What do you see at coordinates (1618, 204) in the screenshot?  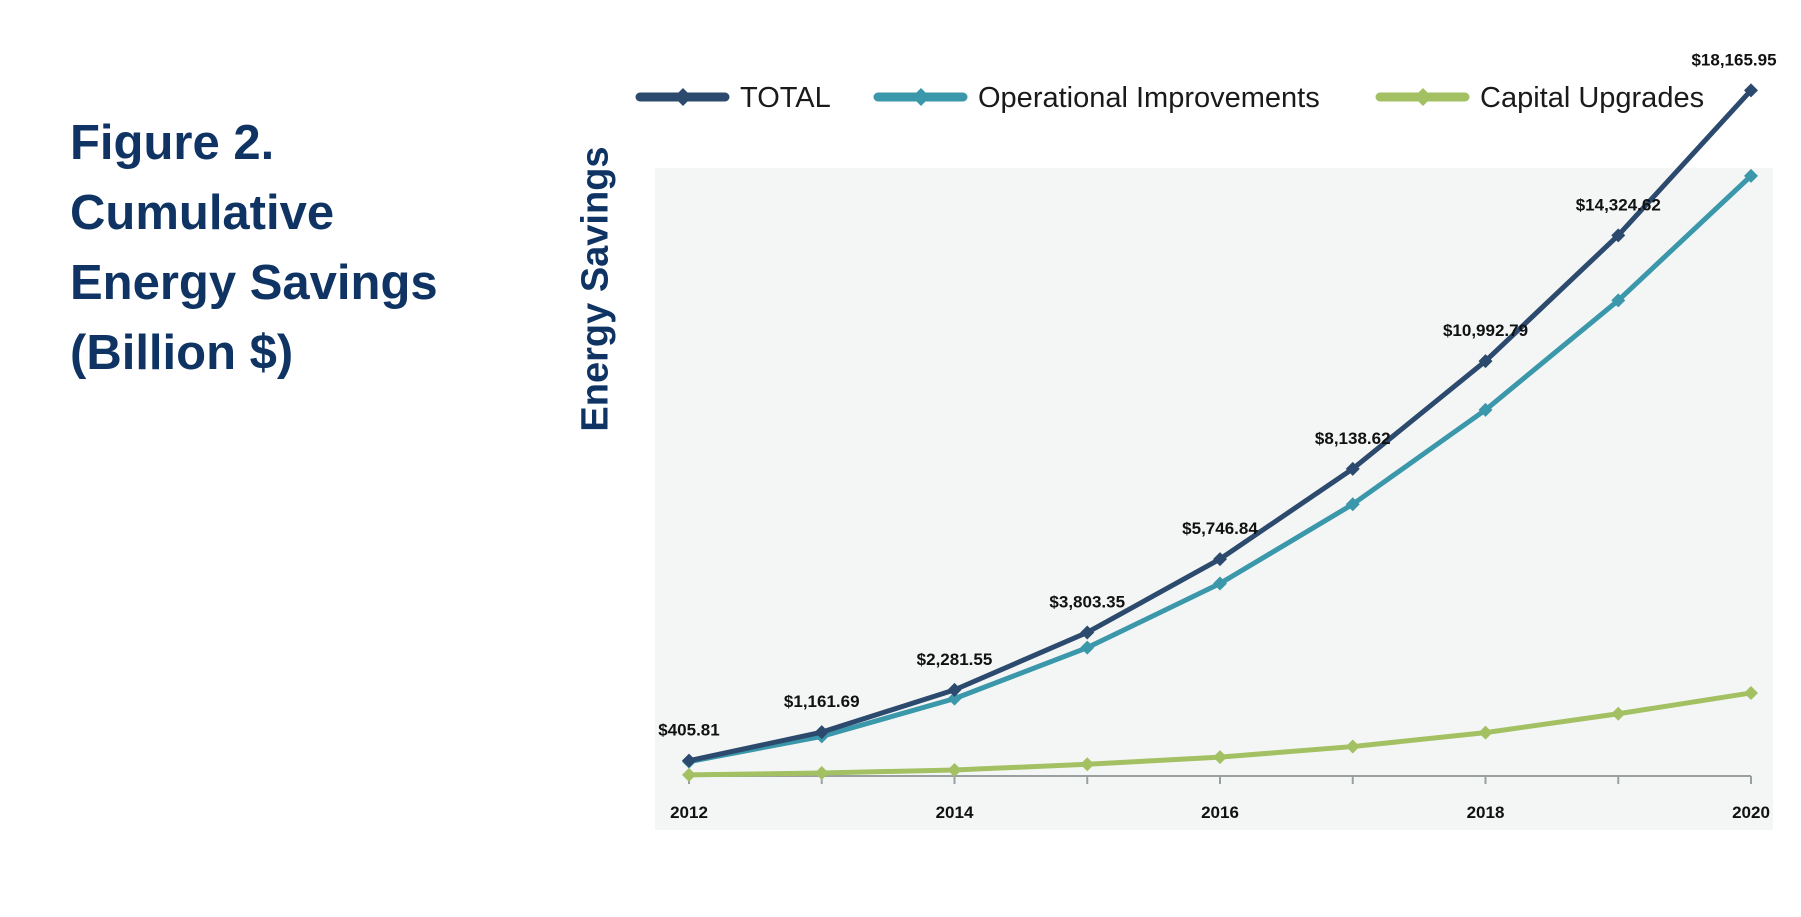 I see `data-label: $14,324.62` at bounding box center [1618, 204].